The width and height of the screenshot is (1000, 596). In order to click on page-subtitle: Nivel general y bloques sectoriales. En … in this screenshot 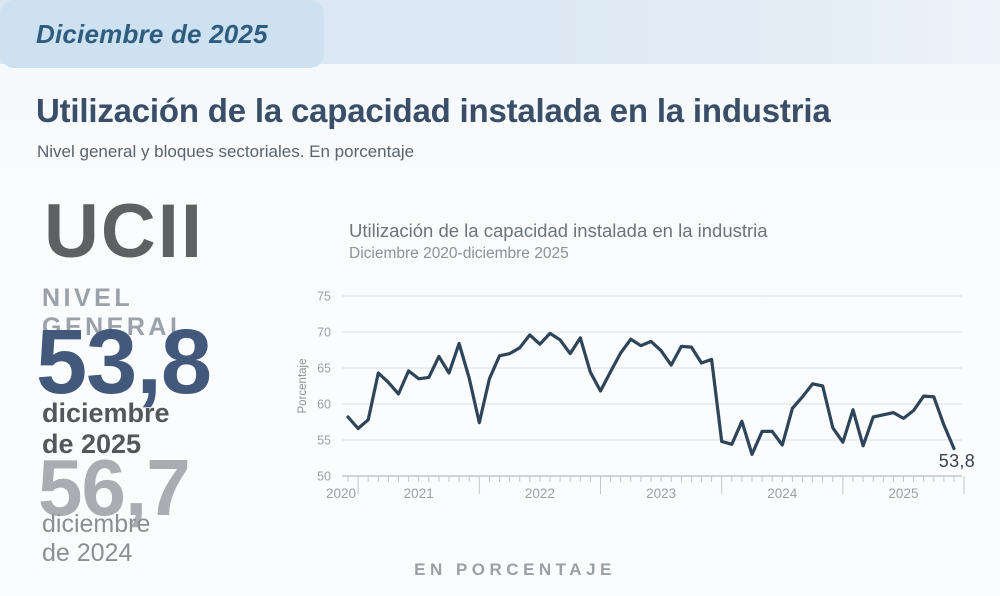, I will do `click(226, 151)`.